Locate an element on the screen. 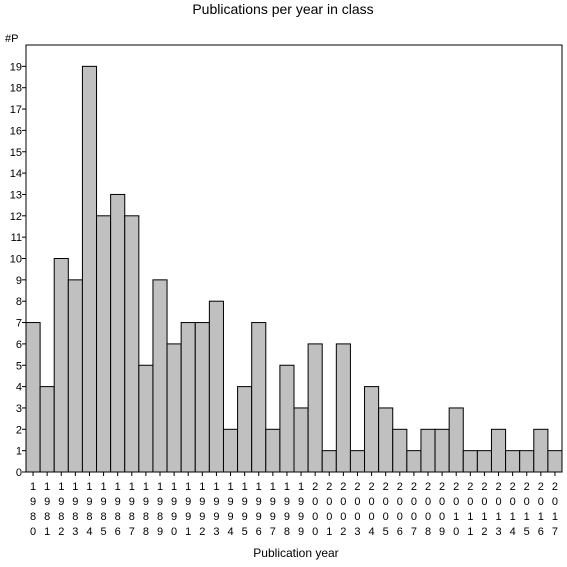 This screenshot has height=567, width=567. bar-2009 is located at coordinates (442, 450).